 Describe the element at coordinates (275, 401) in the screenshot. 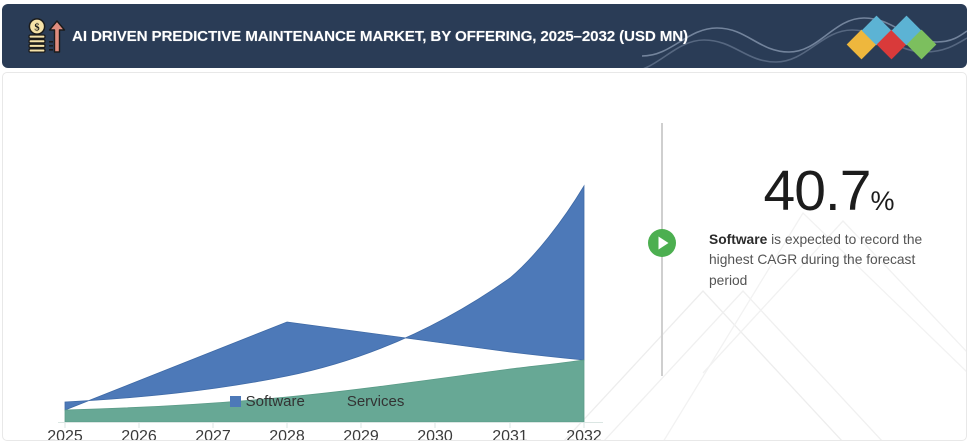

I see `legend-label-software: Software` at that location.